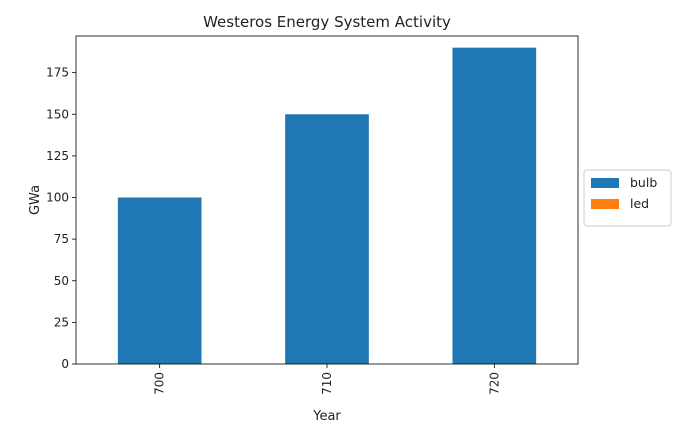 This screenshot has height=433, width=682. What do you see at coordinates (327, 383) in the screenshot?
I see `x-tick-label: 710` at bounding box center [327, 383].